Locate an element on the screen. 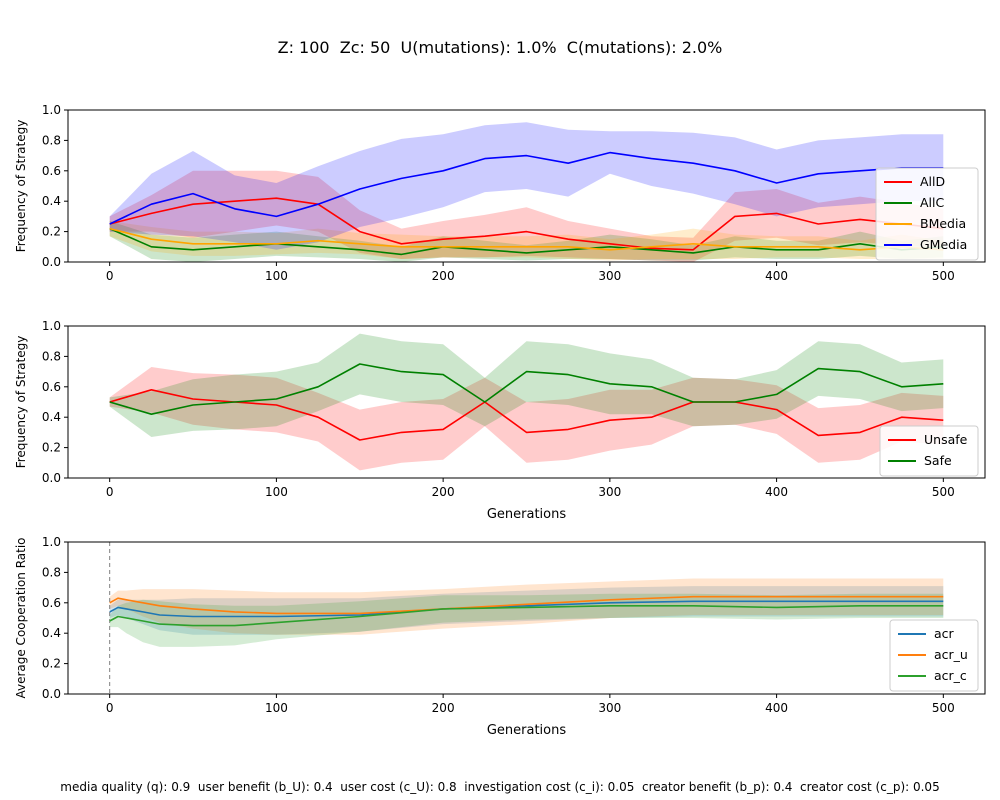 This screenshot has width=1000, height=800. band-unsafe is located at coordinates (526, 419).